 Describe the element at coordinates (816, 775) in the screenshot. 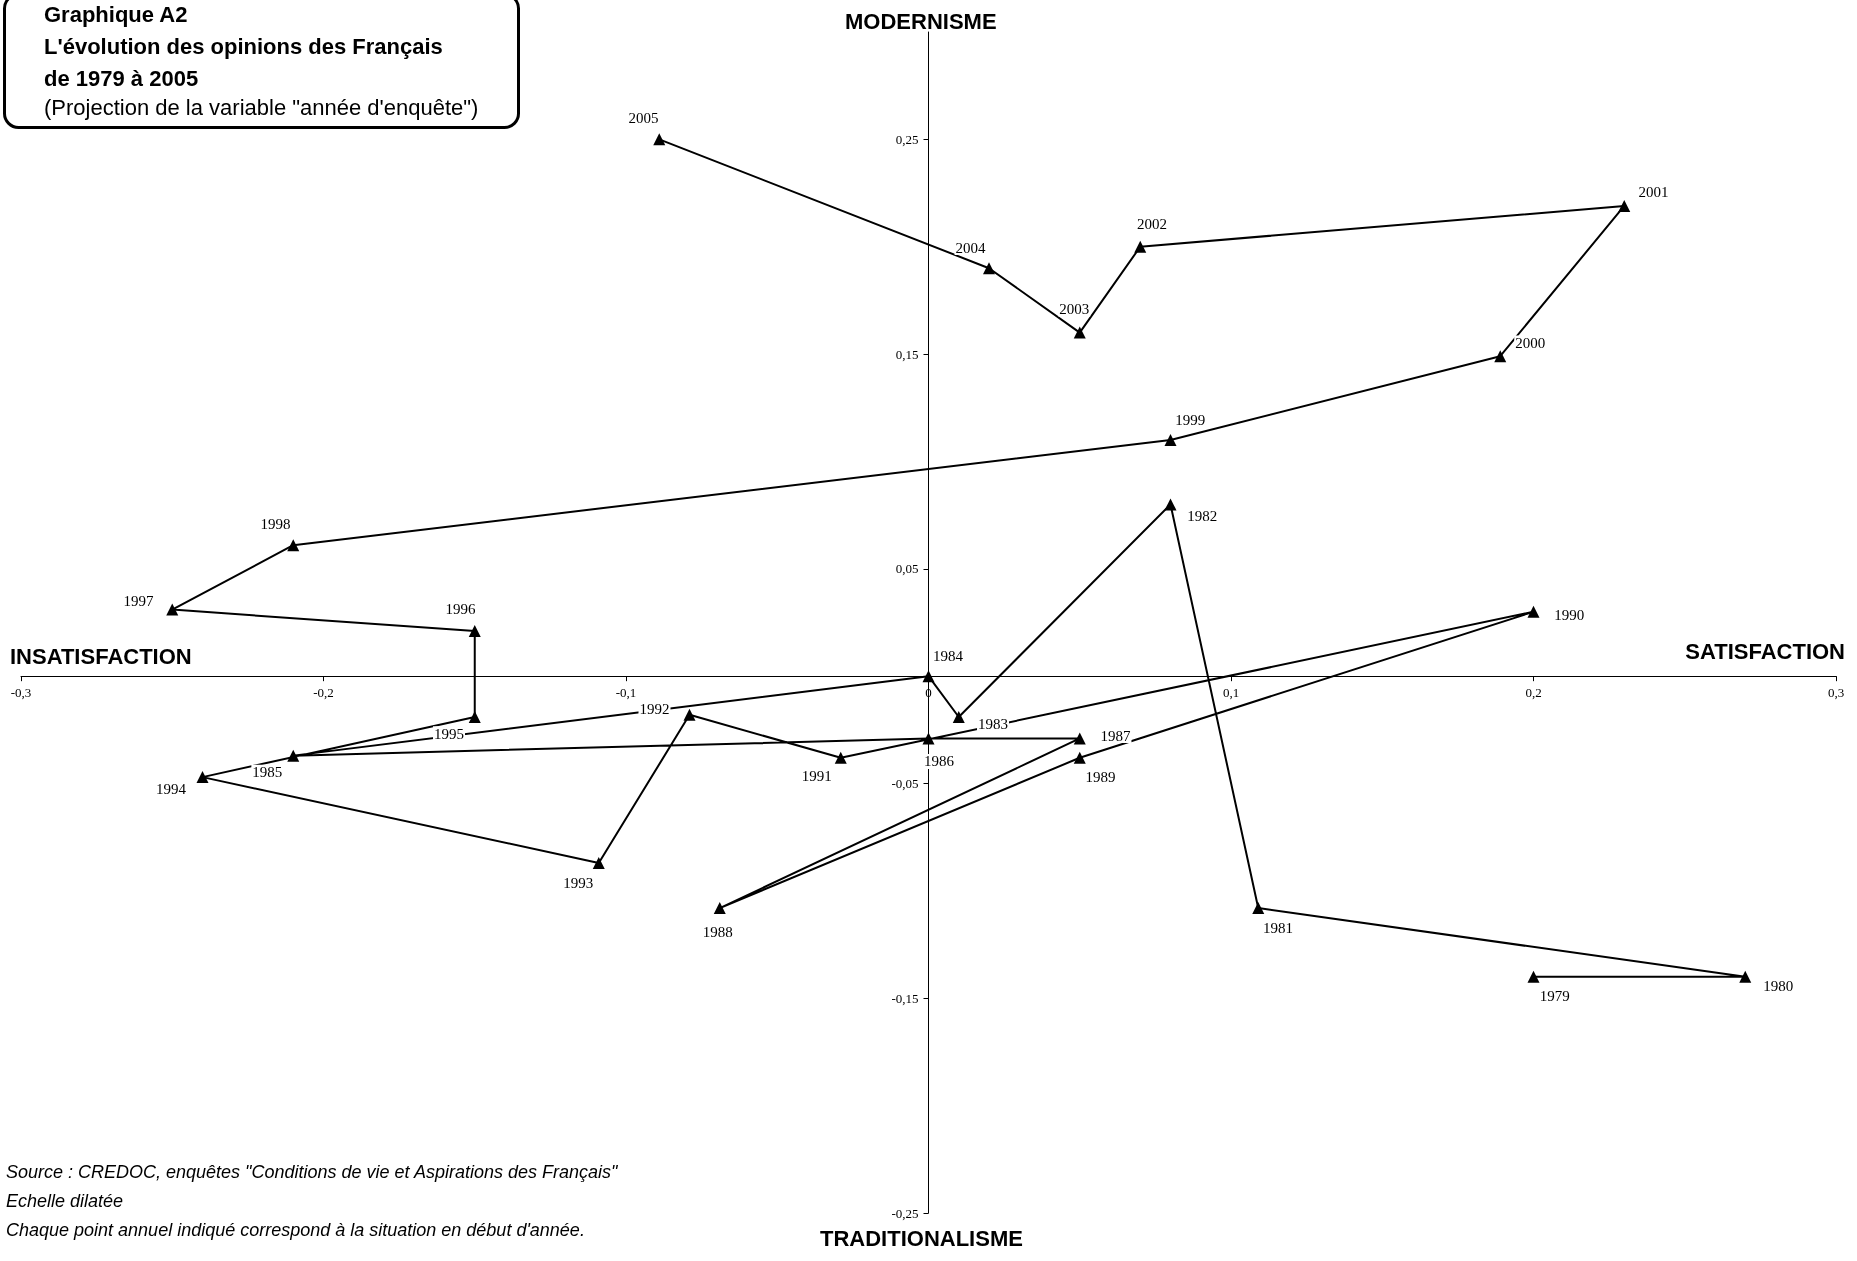

I see `annotation: 1991` at that location.